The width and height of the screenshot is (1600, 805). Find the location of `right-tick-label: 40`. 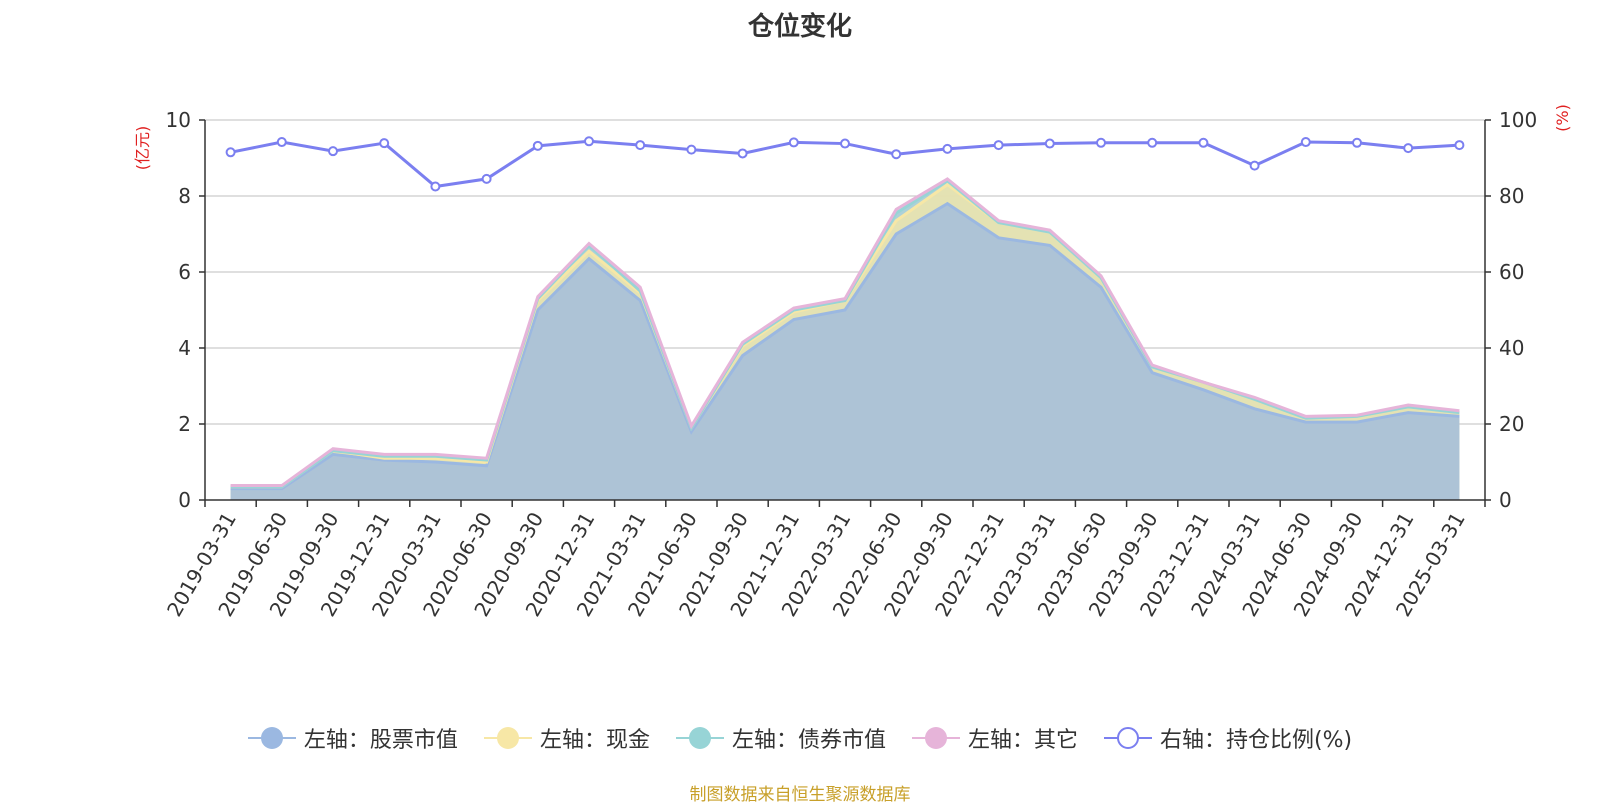

right-tick-label: 40 is located at coordinates (1511, 348).